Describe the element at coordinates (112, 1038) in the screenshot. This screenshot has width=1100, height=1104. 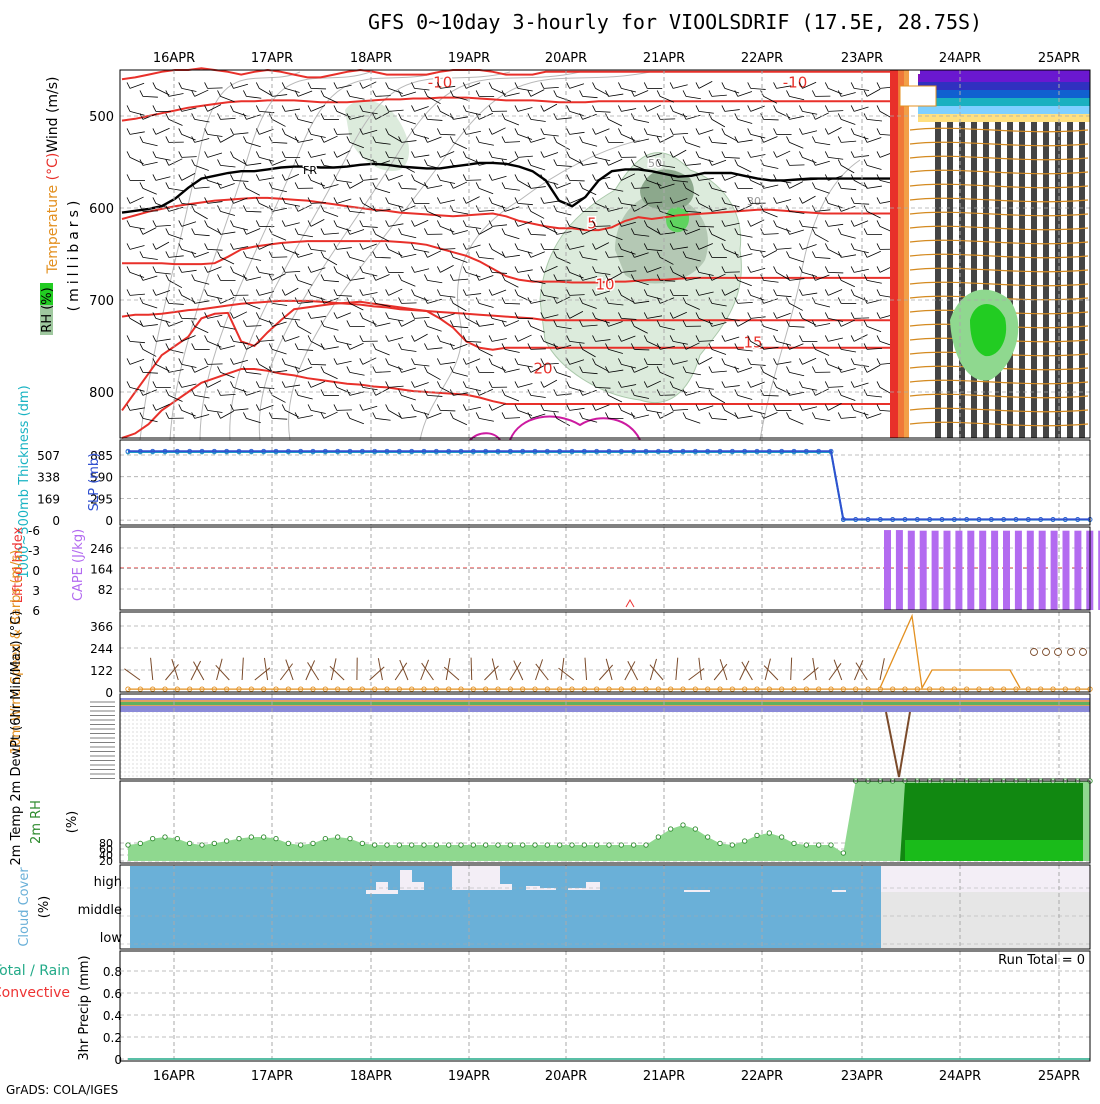
I see `precip-tick: 0.2` at that location.